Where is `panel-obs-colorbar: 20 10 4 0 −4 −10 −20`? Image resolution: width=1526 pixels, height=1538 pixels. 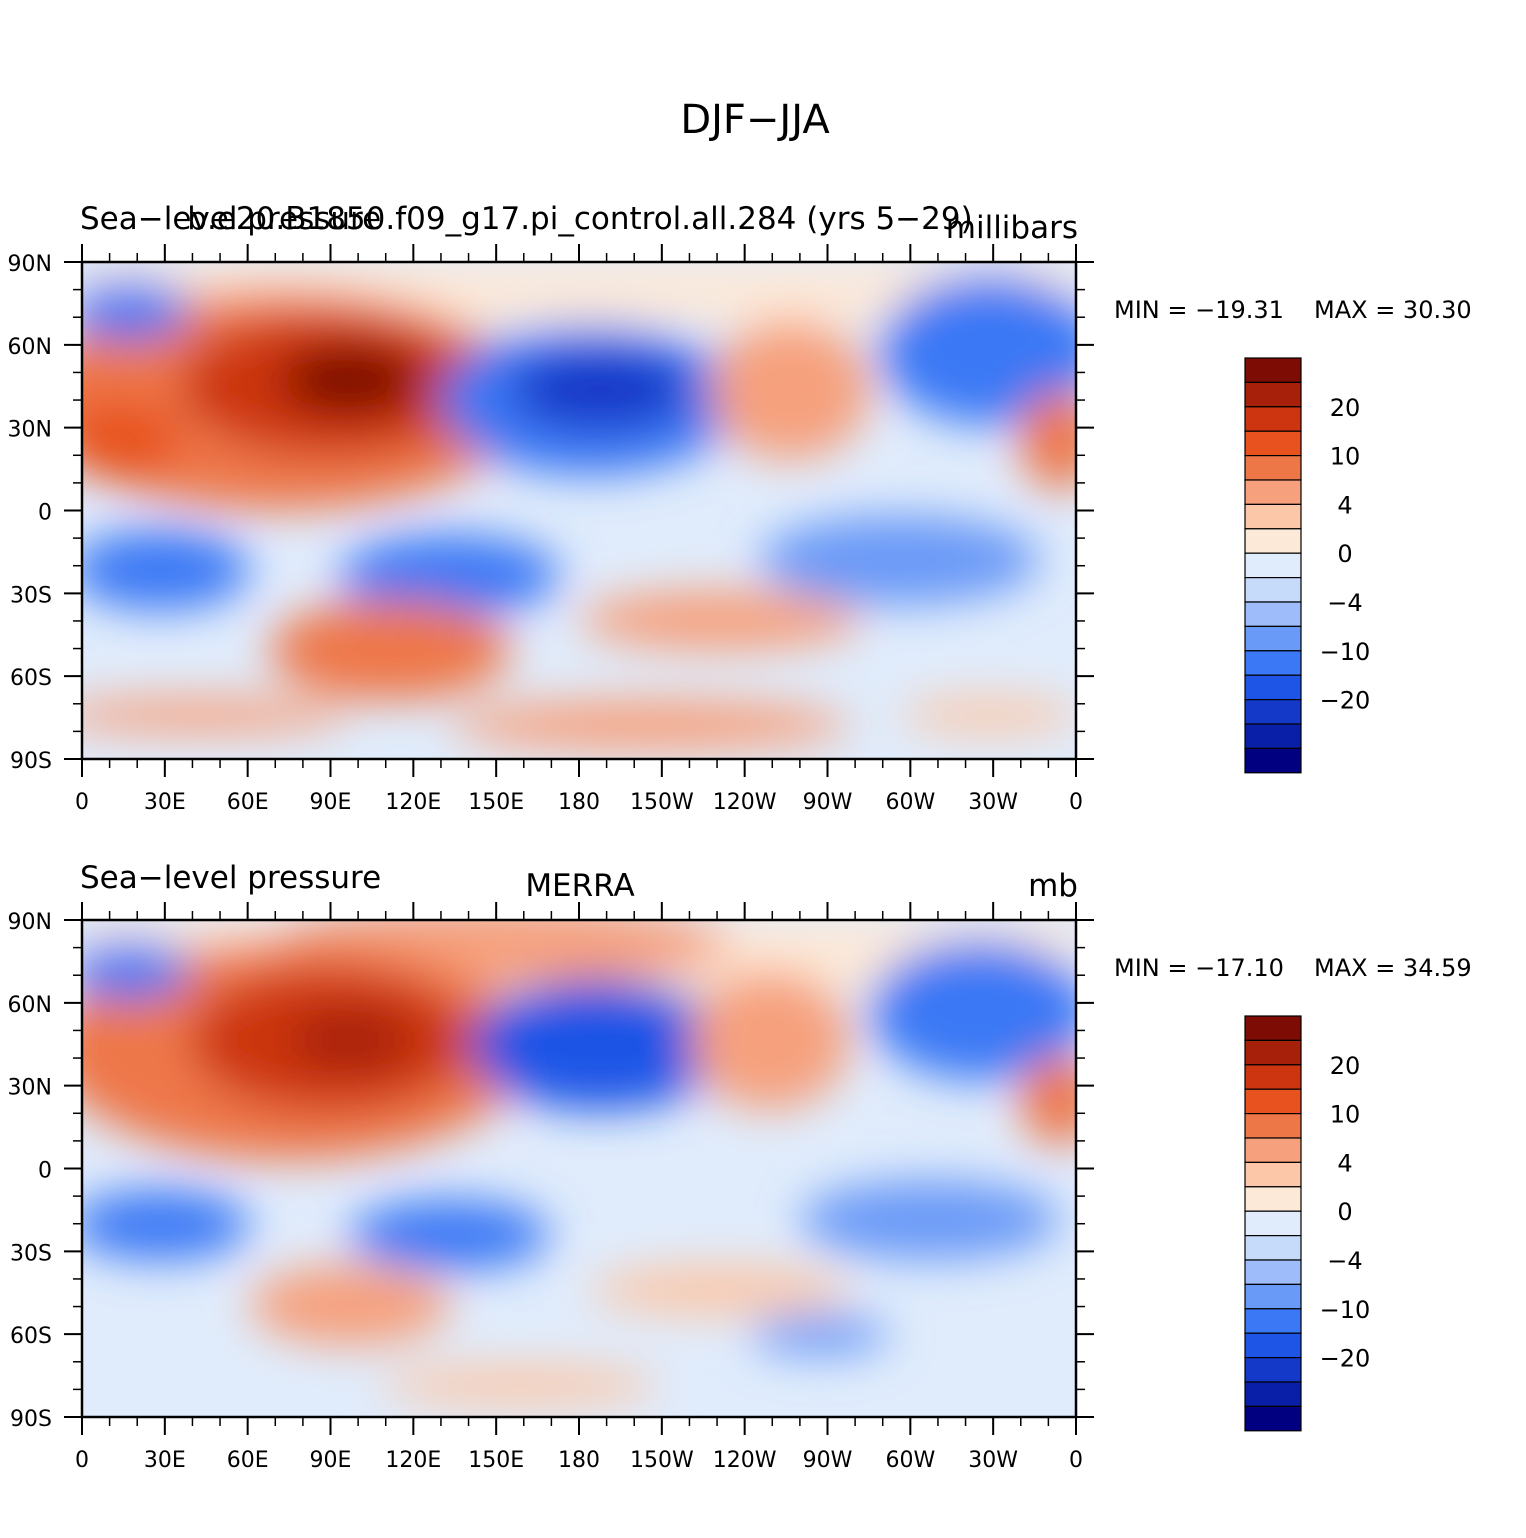 panel-obs-colorbar: 20 10 4 0 −4 −10 −20 is located at coordinates (1307, 1223).